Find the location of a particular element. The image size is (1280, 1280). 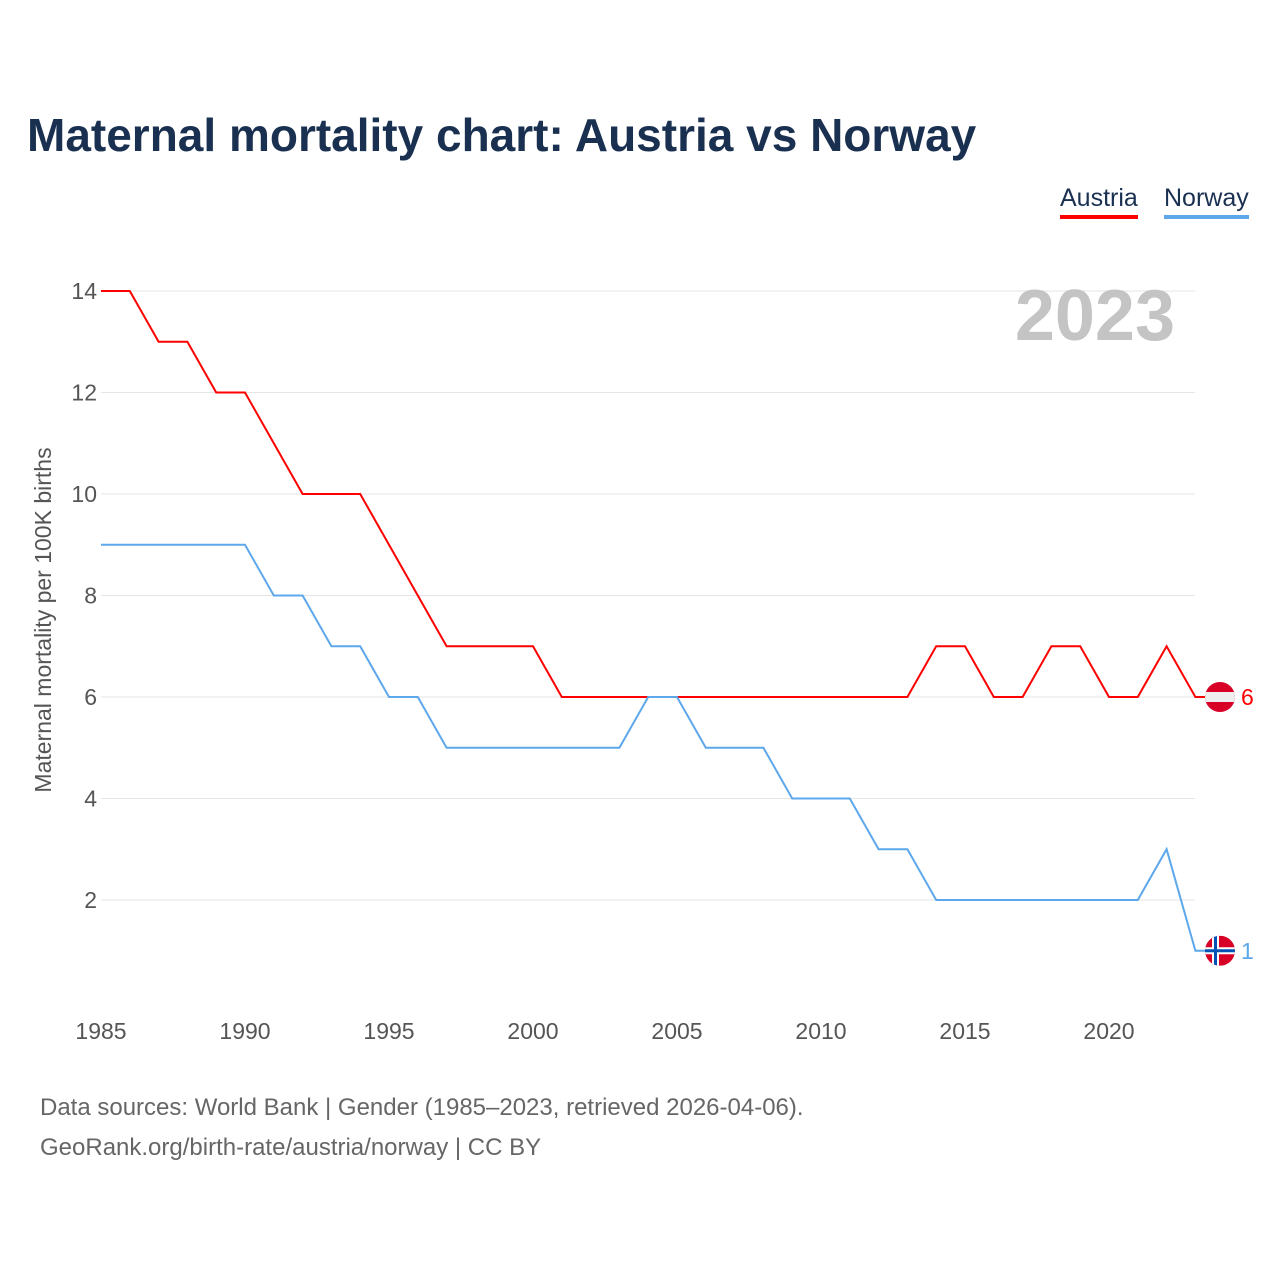

x-tick-label: 1990 is located at coordinates (244, 1031).